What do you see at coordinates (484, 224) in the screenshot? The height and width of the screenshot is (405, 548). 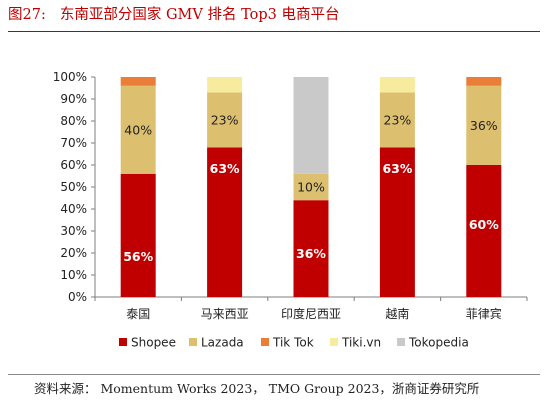 I see `data-label: 60%` at bounding box center [484, 224].